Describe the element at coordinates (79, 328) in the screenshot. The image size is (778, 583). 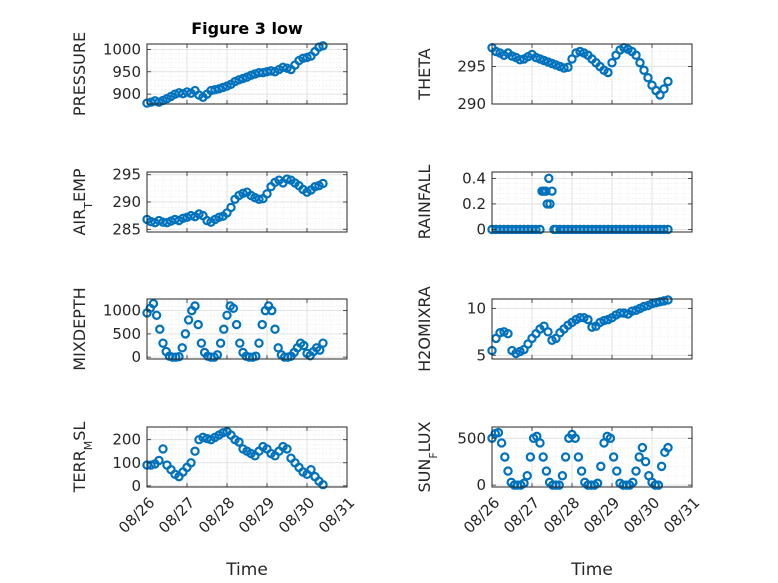
I see `y-axis-label: MIXDEPTH` at that location.